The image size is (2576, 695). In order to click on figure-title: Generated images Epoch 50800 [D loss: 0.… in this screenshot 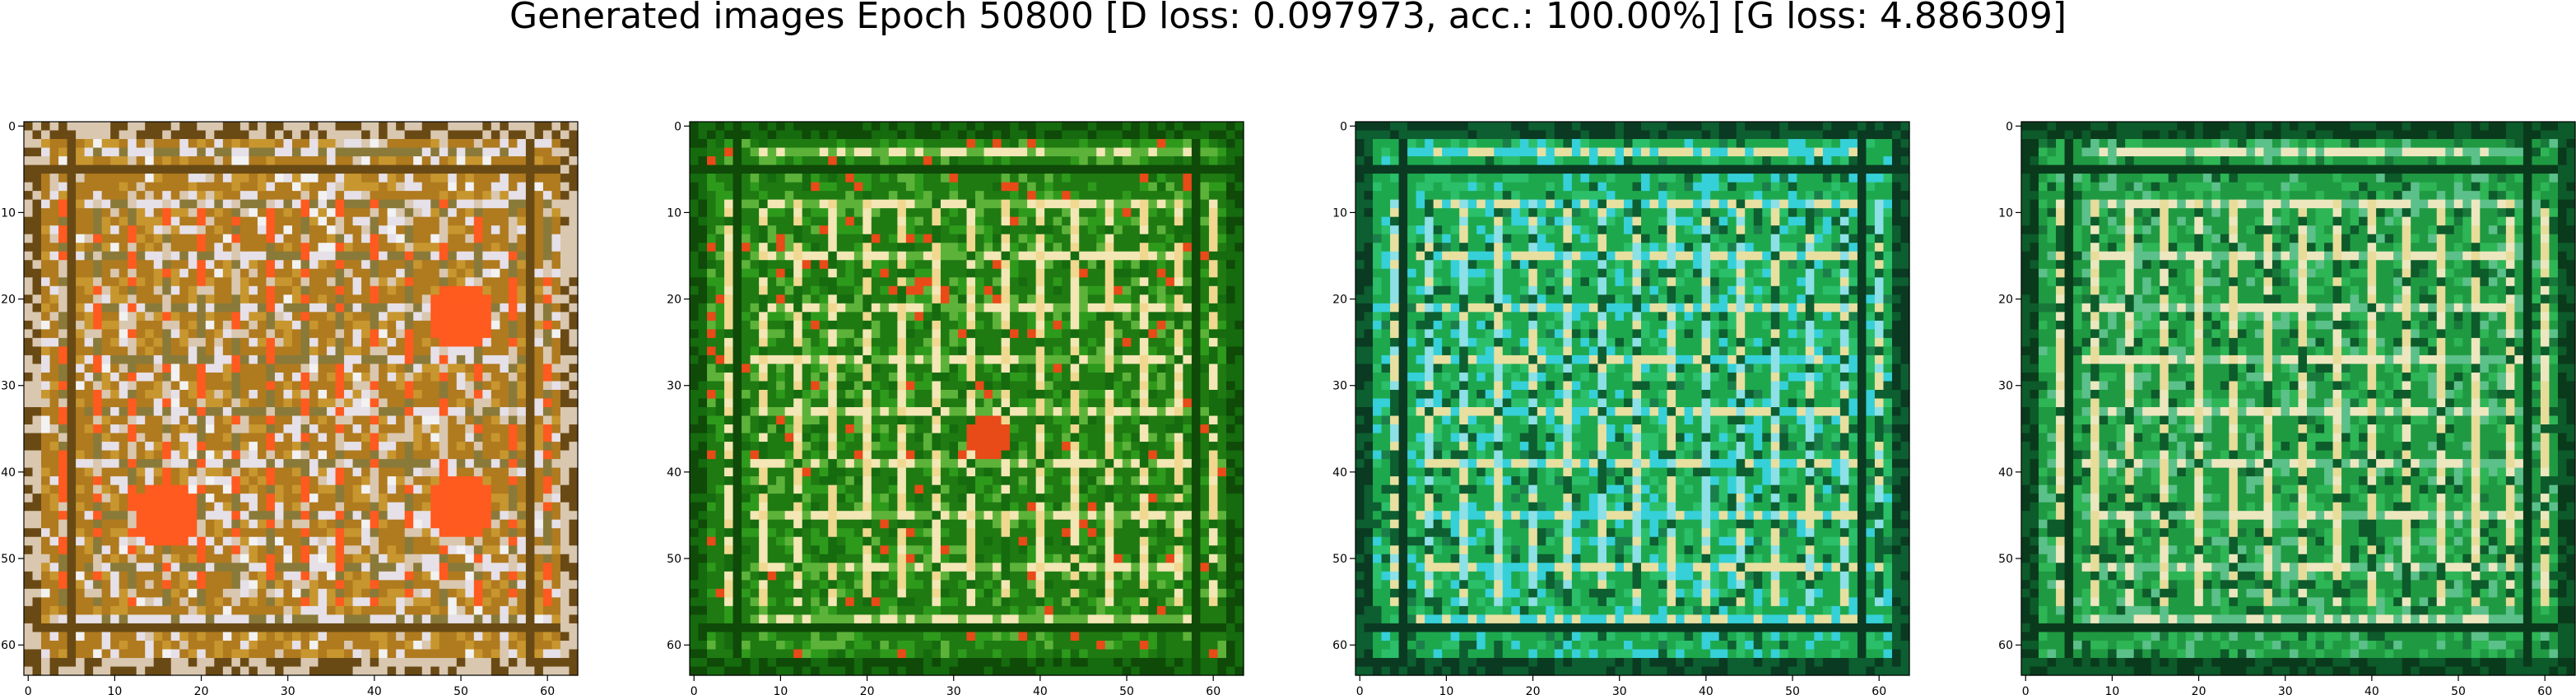, I will do `click(1288, 18)`.